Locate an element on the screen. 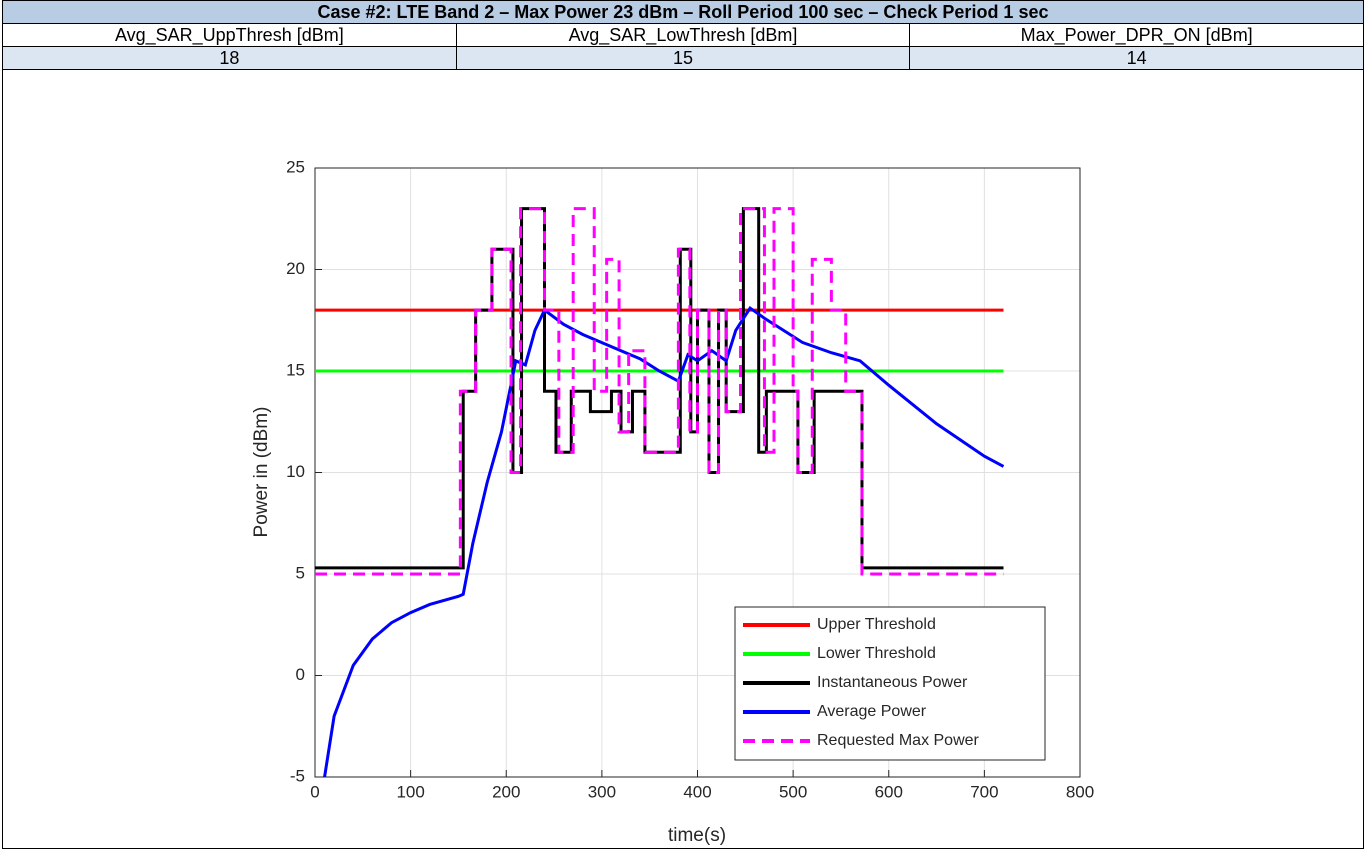 This screenshot has width=1366, height=853. y-tick-label: 0 is located at coordinates (300, 674).